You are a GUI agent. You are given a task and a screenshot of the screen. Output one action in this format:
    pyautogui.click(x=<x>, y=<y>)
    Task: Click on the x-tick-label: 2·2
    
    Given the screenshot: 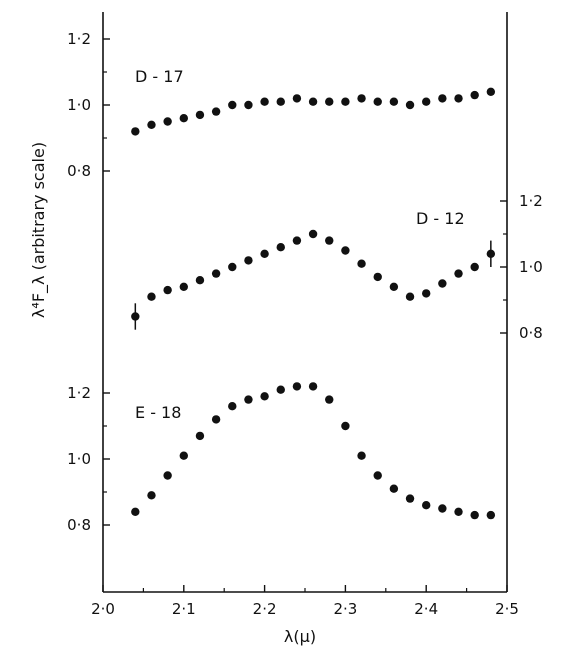 What is the action you would take?
    pyautogui.click(x=265, y=609)
    